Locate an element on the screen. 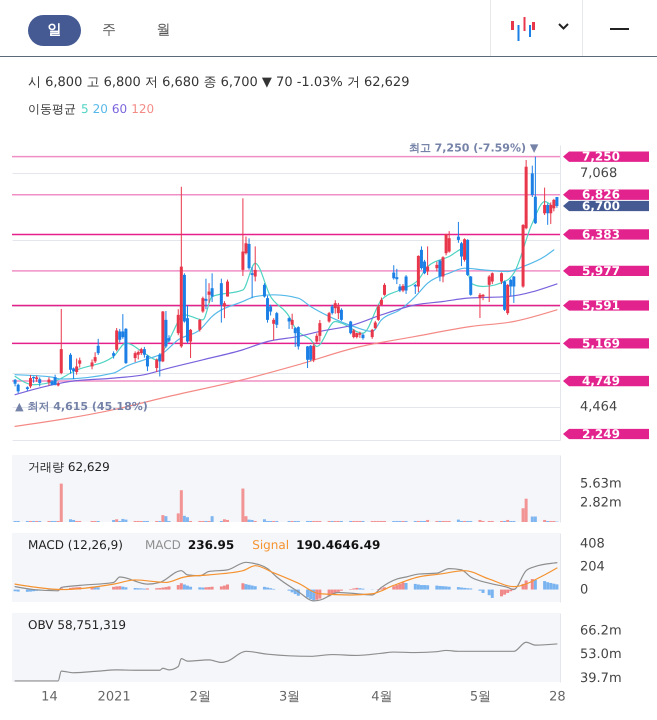 This screenshot has height=720, width=657. text: 5 is located at coordinates (85, 109).